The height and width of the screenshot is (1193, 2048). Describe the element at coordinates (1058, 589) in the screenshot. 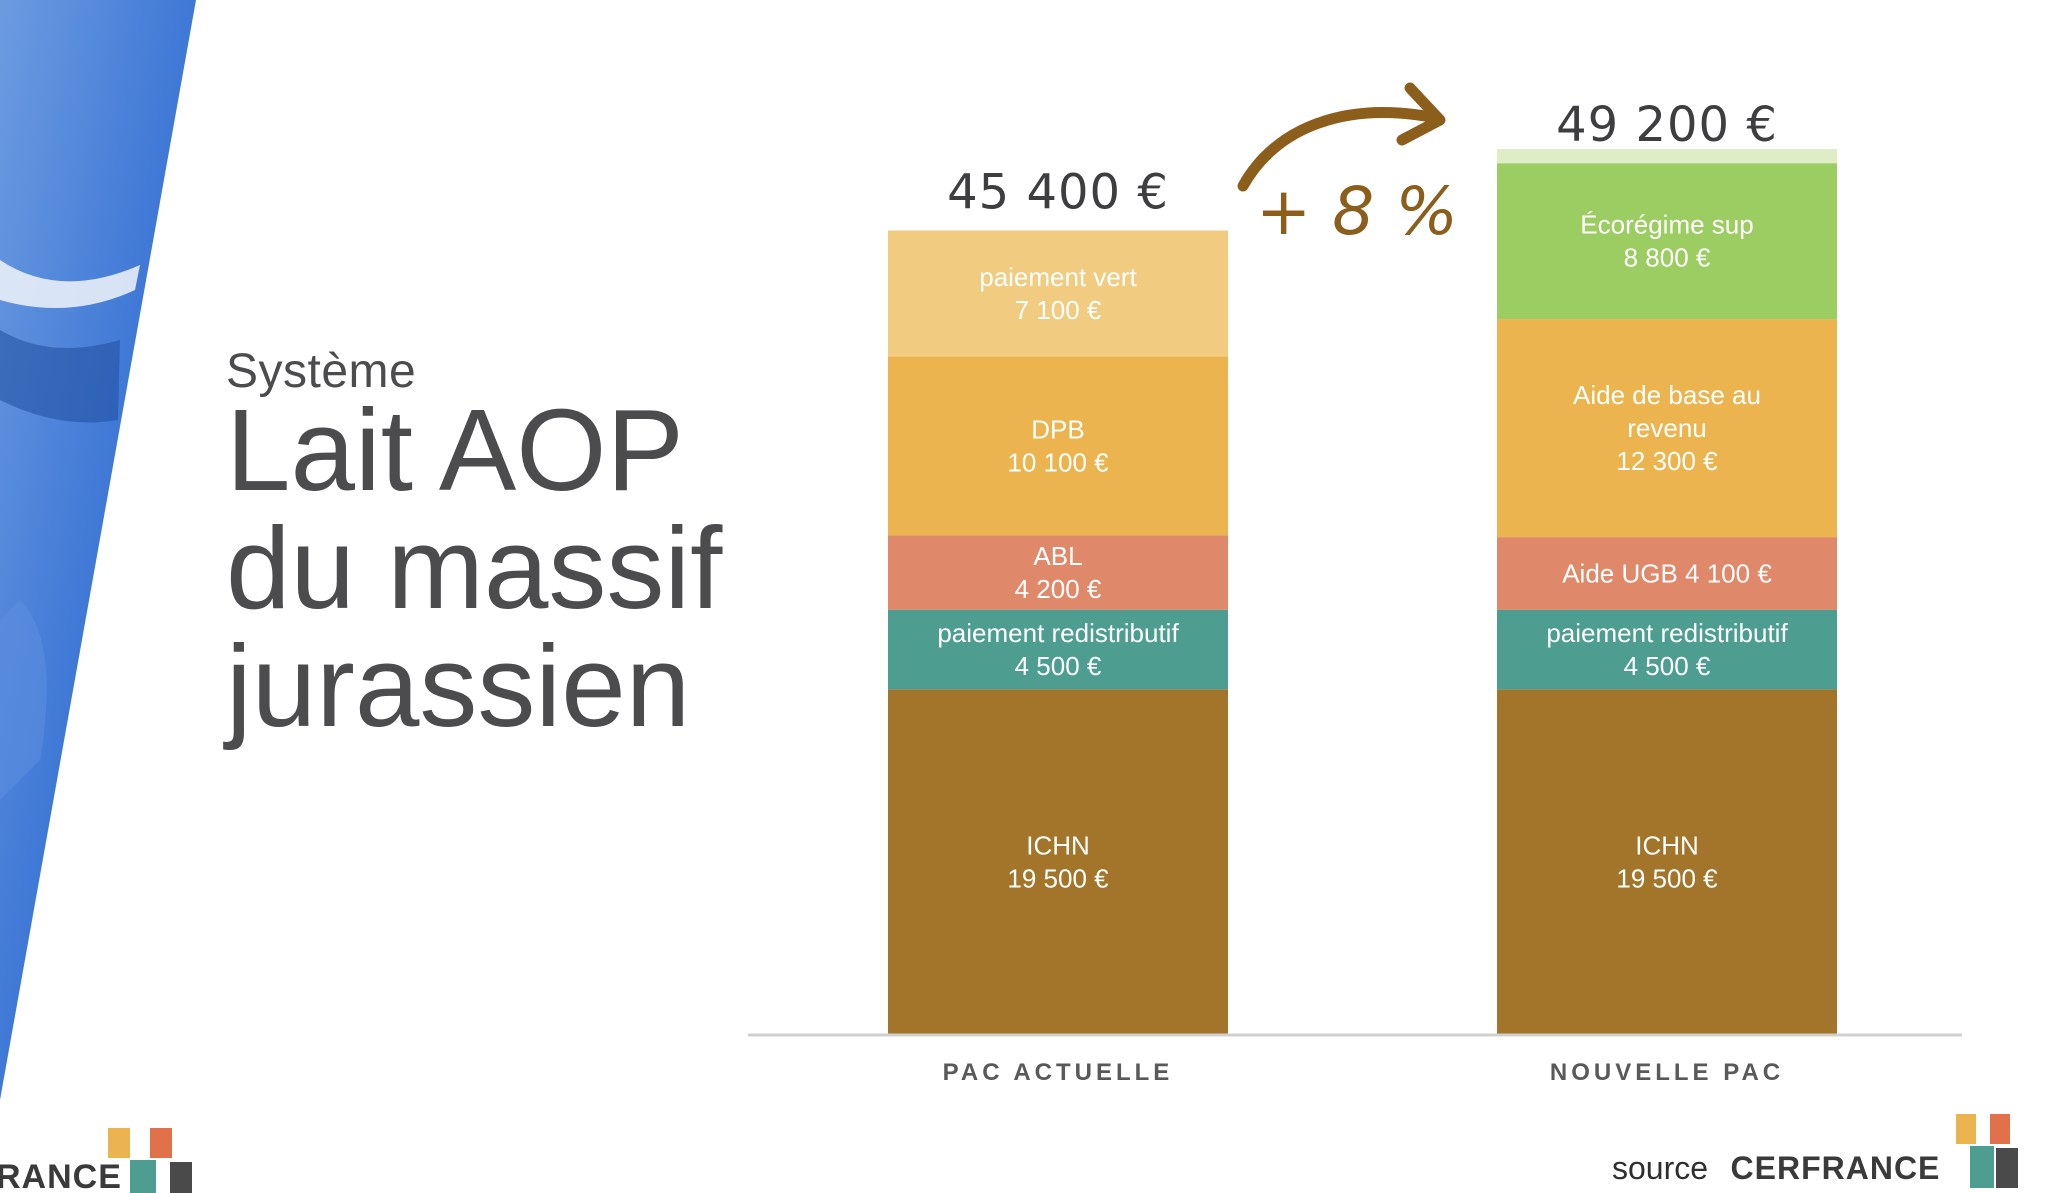

I see `segment-label-line: 4 200 €` at that location.